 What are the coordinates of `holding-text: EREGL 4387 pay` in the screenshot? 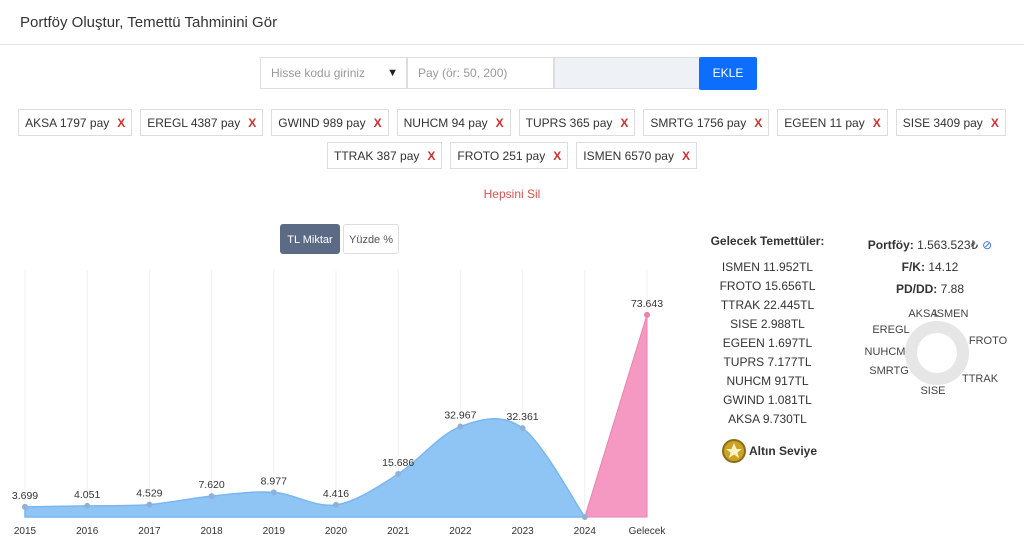 It's located at (194, 123).